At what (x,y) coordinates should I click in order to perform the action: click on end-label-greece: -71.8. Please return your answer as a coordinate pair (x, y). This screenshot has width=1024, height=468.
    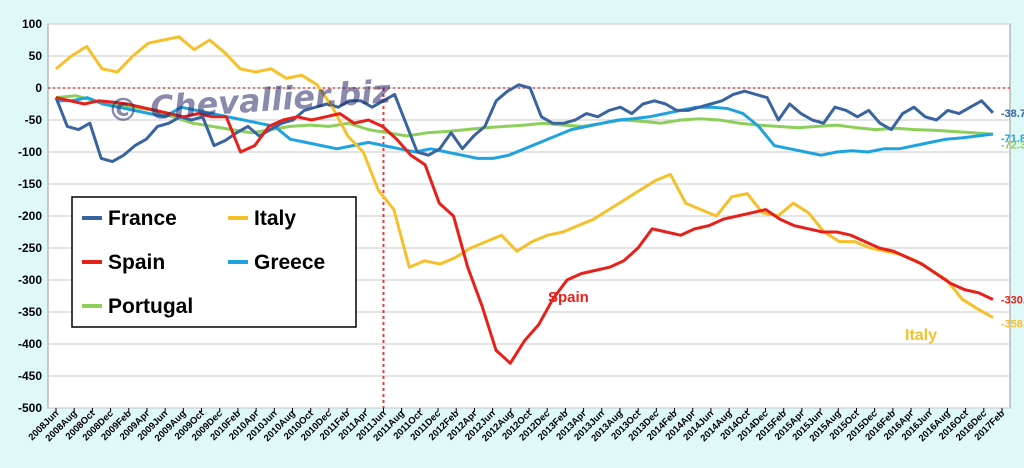
    Looking at the image, I should click on (1012, 139).